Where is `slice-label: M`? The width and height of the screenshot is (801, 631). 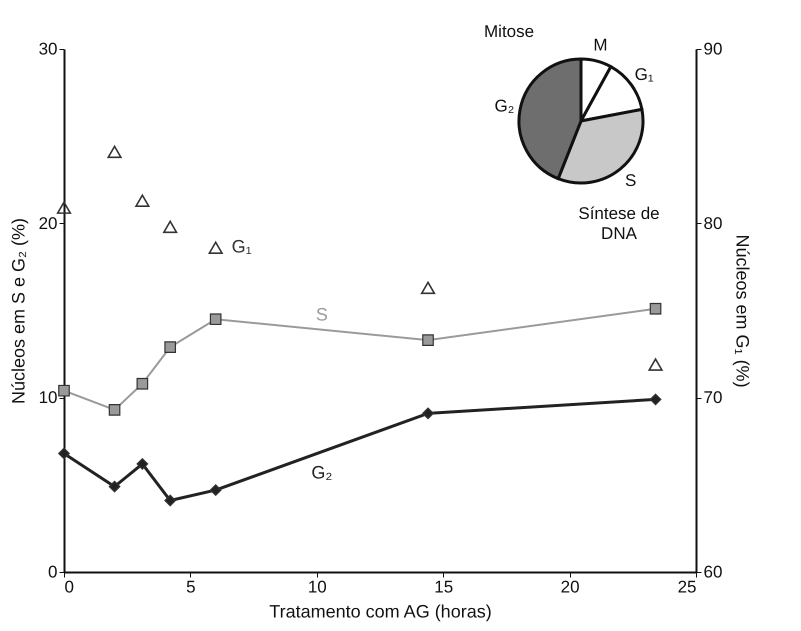 slice-label: M is located at coordinates (600, 44).